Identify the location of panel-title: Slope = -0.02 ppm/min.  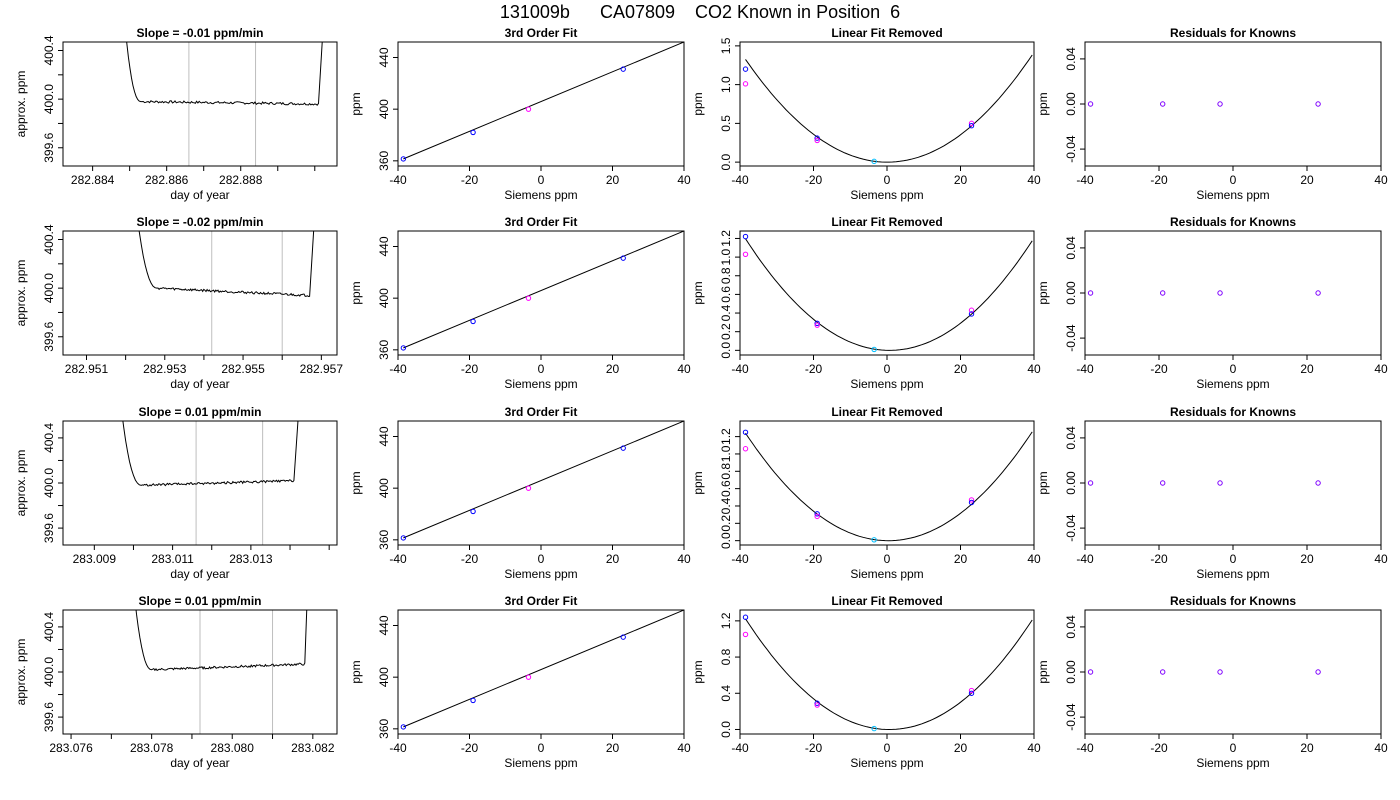
(199, 222).